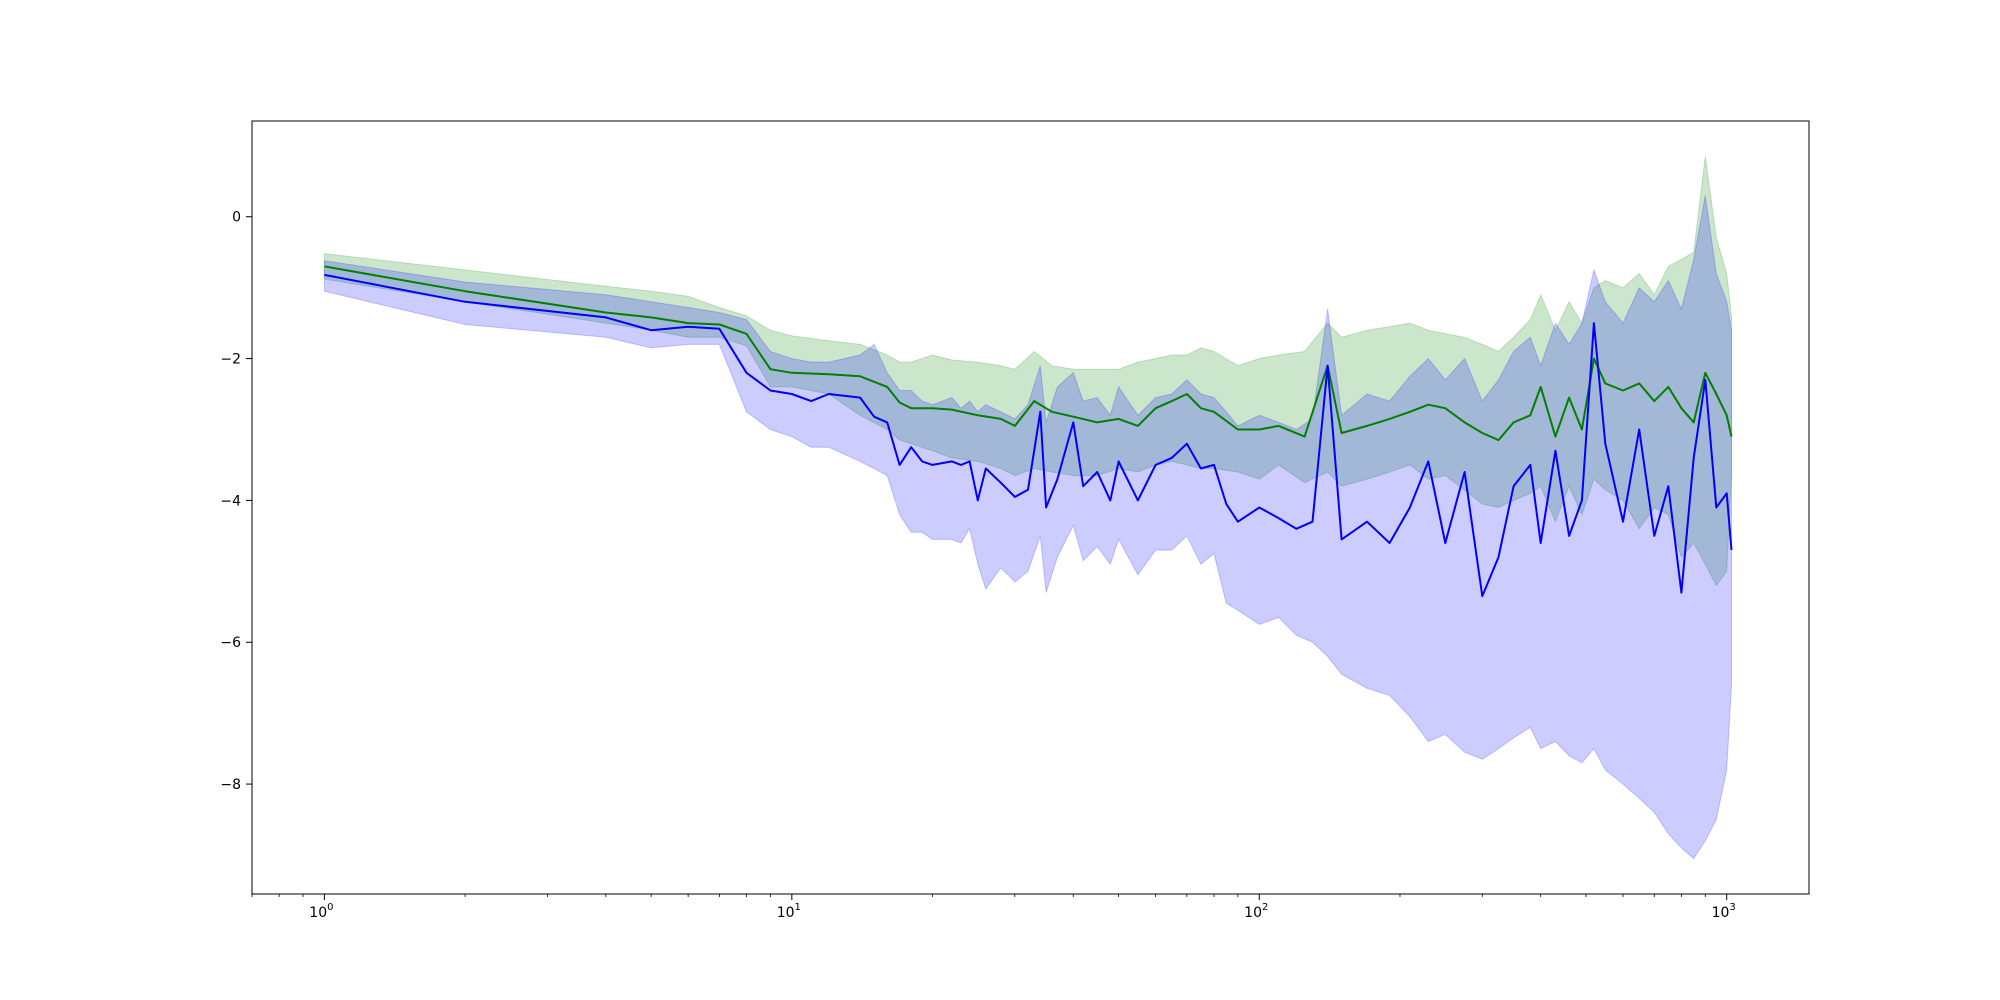  Describe the element at coordinates (789, 911) in the screenshot. I see `x-tick-label-1: 10¹` at that location.